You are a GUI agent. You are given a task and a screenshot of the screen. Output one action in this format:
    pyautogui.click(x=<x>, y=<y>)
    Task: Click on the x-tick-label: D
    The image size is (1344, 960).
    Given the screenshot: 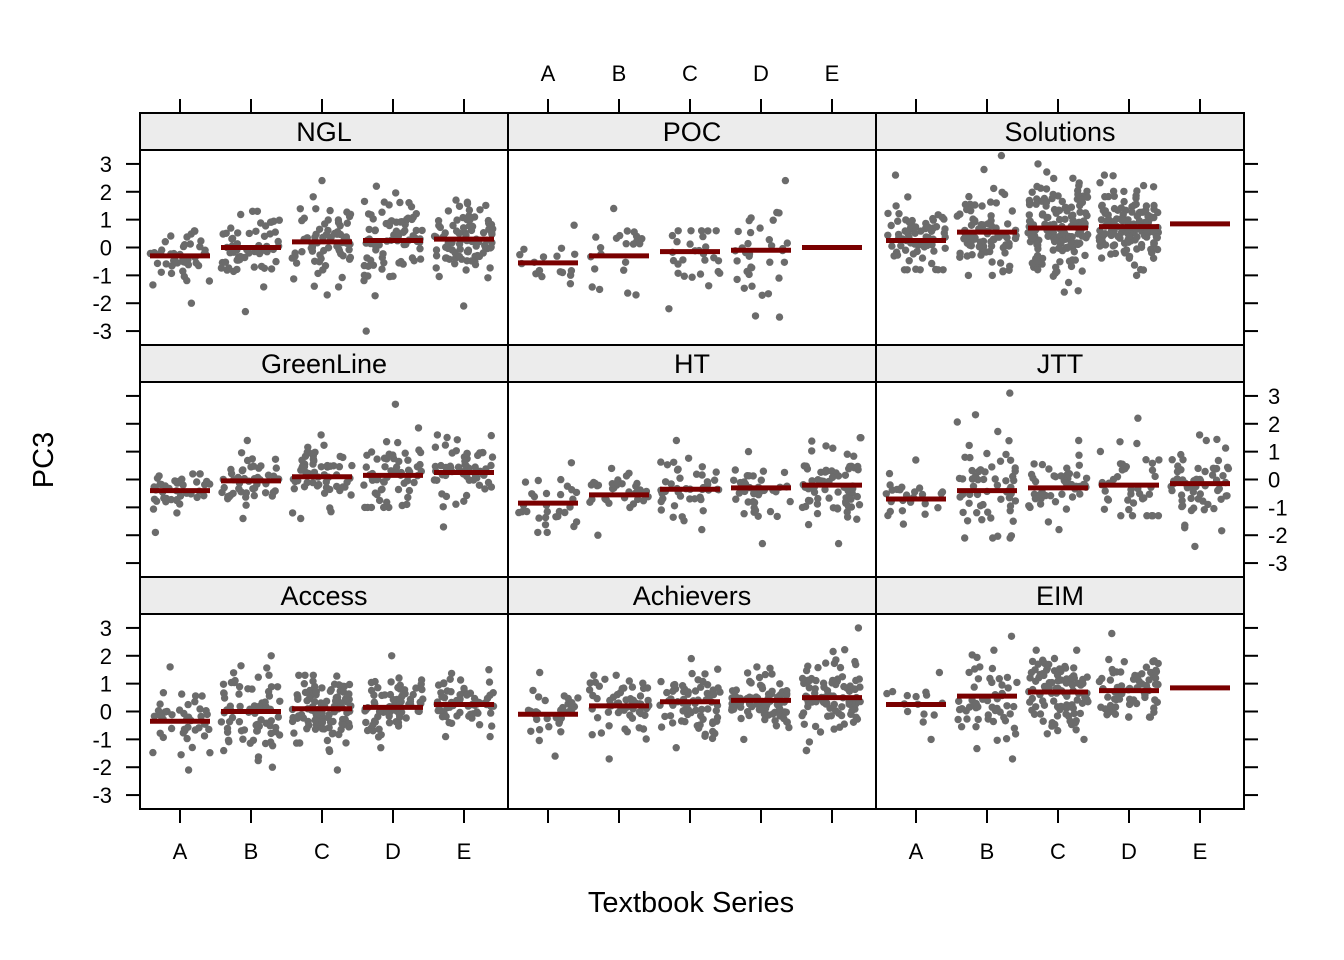 What is the action you would take?
    pyautogui.click(x=393, y=851)
    